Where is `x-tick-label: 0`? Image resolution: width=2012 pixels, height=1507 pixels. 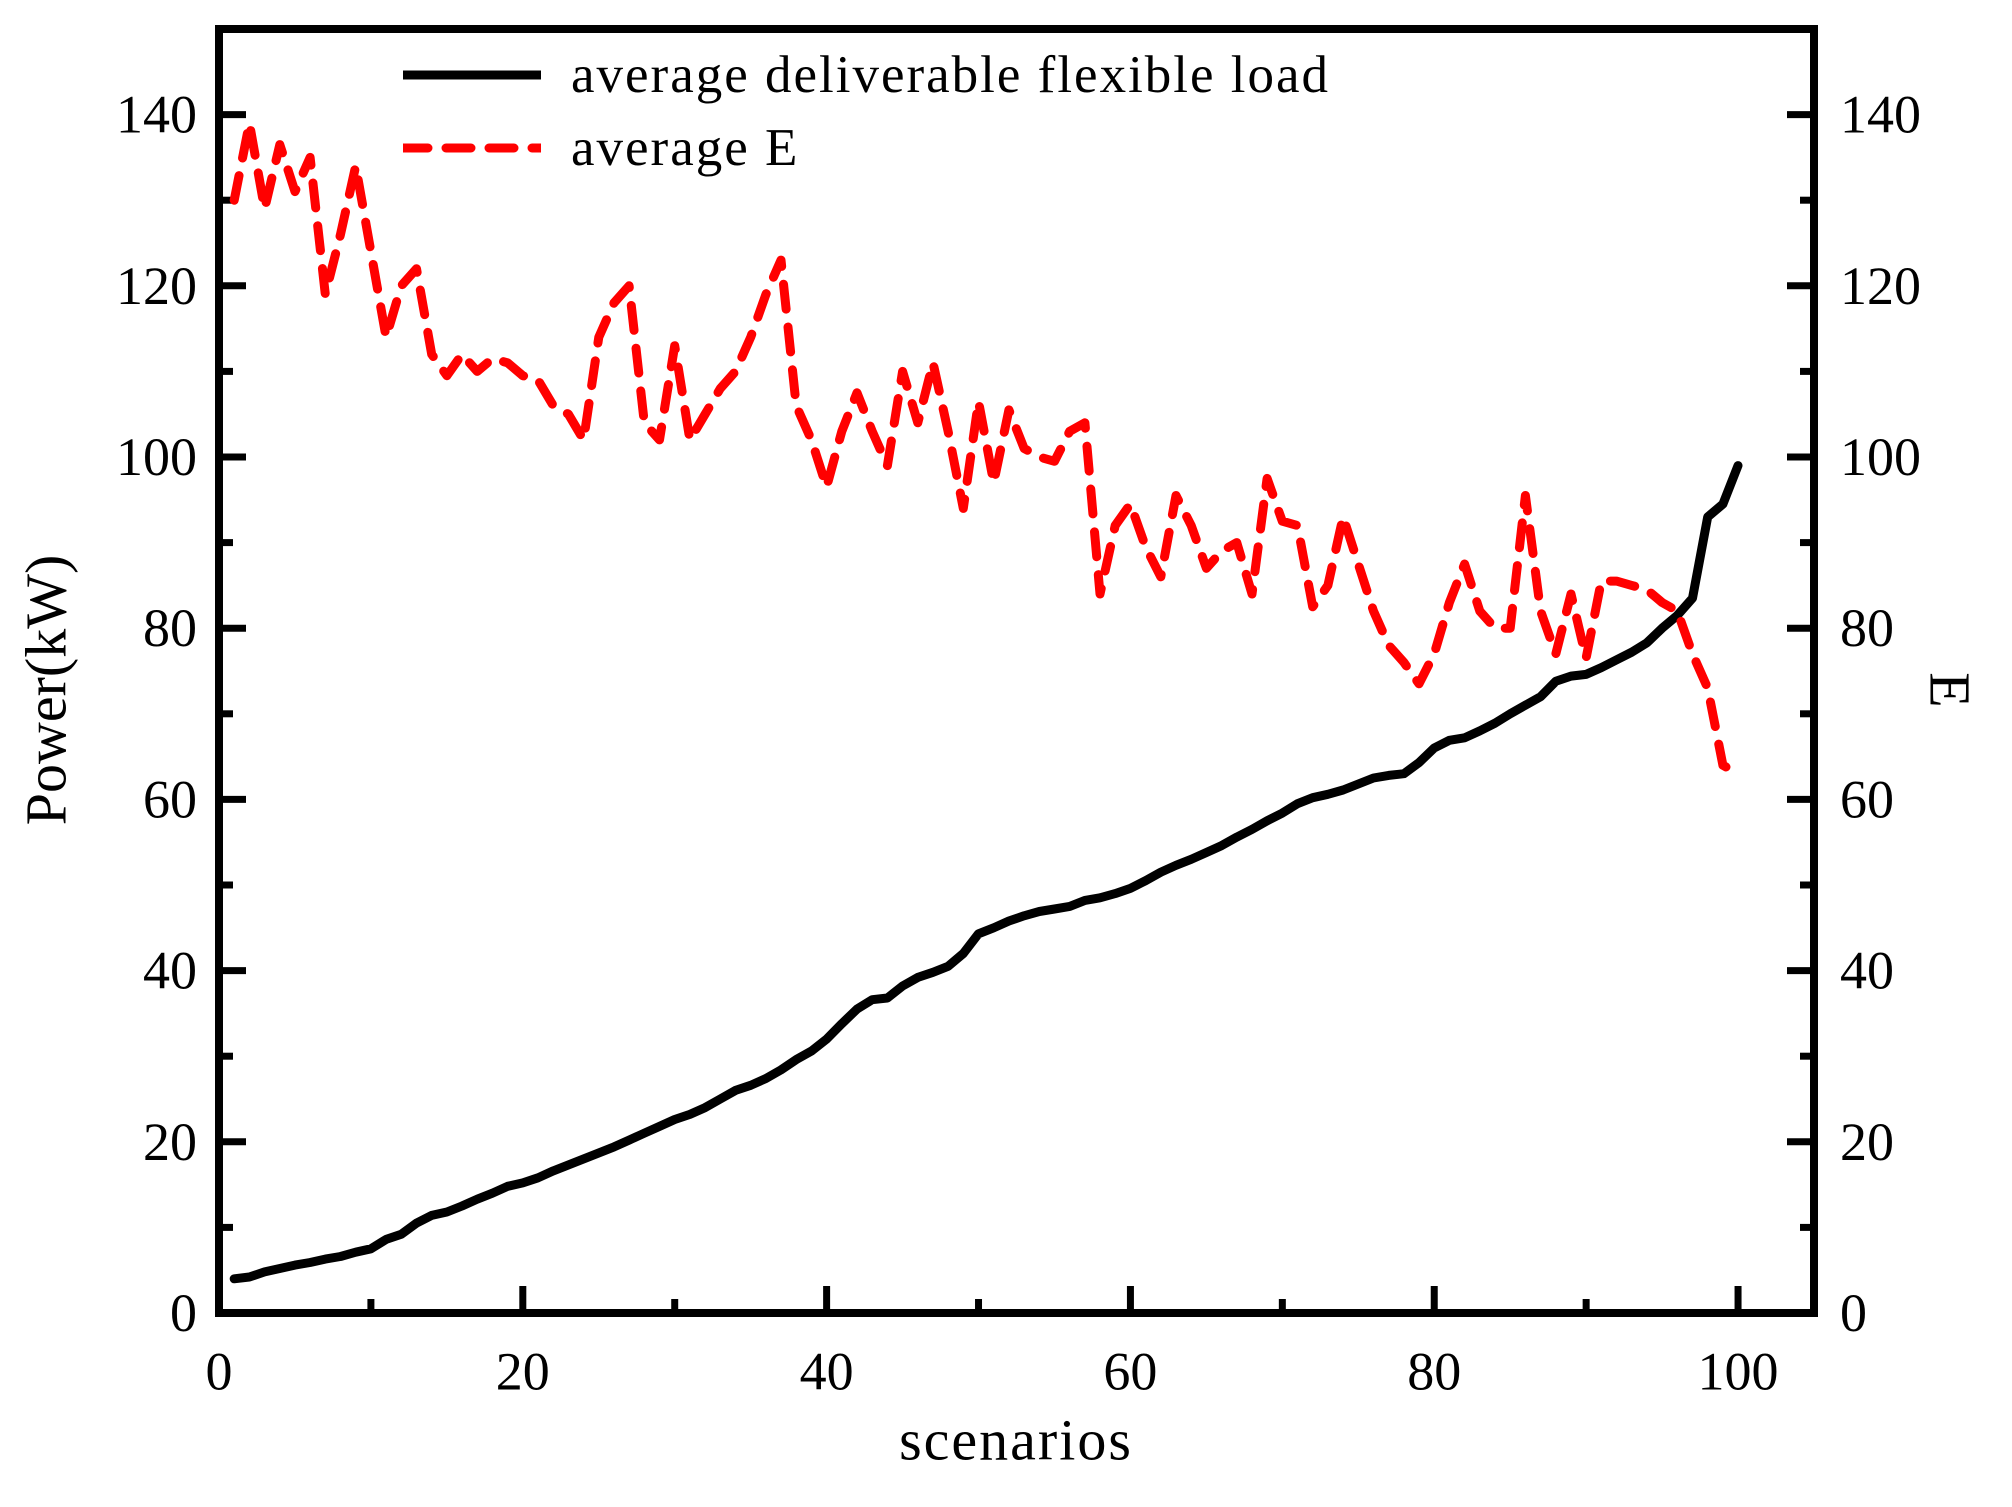 x-tick-label: 0 is located at coordinates (219, 1371).